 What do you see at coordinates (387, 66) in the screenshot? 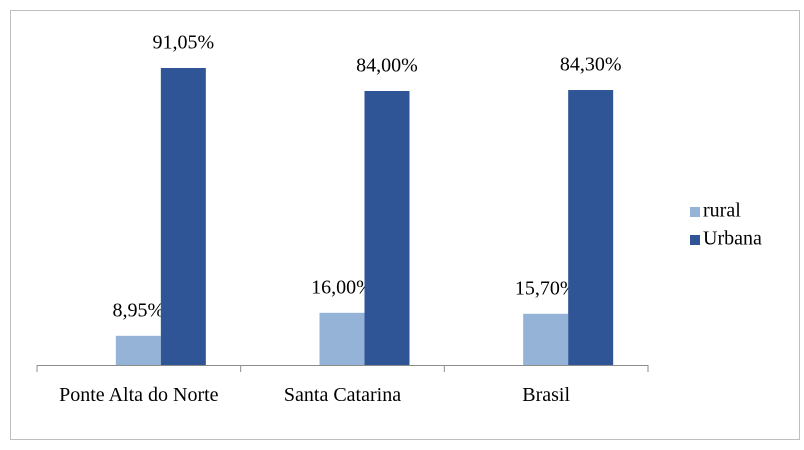
I see `data-label: 84,00%` at bounding box center [387, 66].